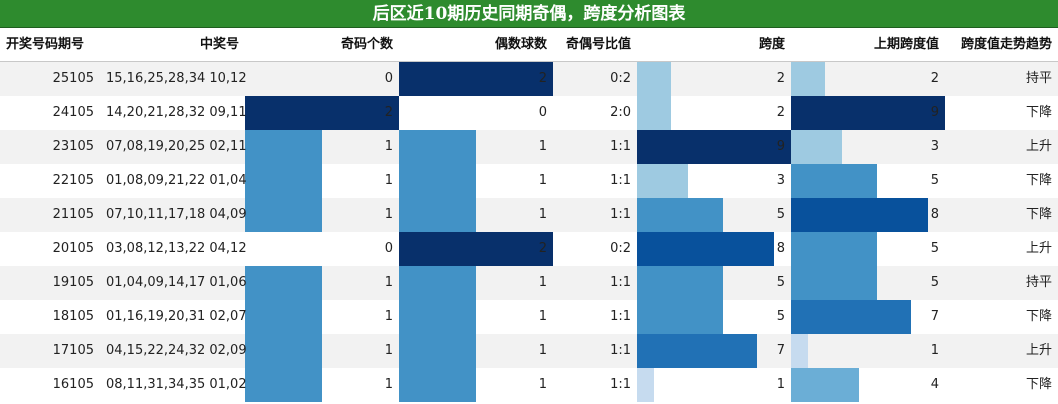 The height and width of the screenshot is (404, 1058). Describe the element at coordinates (529, 113) in the screenshot. I see `table-row: 24105 14,20,21,28,32 09,11 2 0 2:0 2 9 下降` at that location.